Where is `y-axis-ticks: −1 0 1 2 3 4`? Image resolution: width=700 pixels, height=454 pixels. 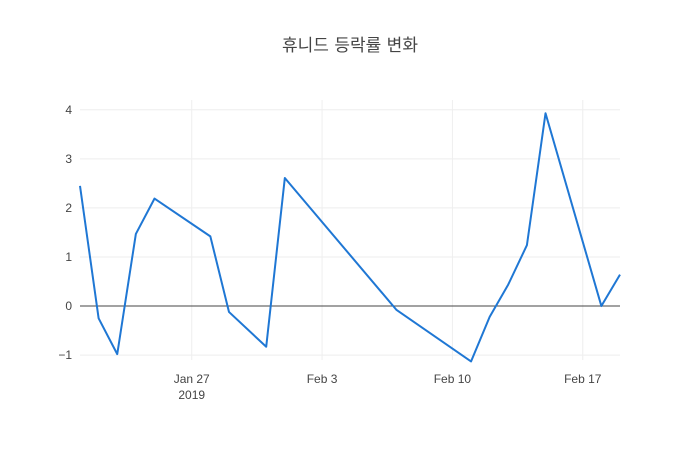
y-axis-ticks: −1 0 1 2 3 4 is located at coordinates (65, 232).